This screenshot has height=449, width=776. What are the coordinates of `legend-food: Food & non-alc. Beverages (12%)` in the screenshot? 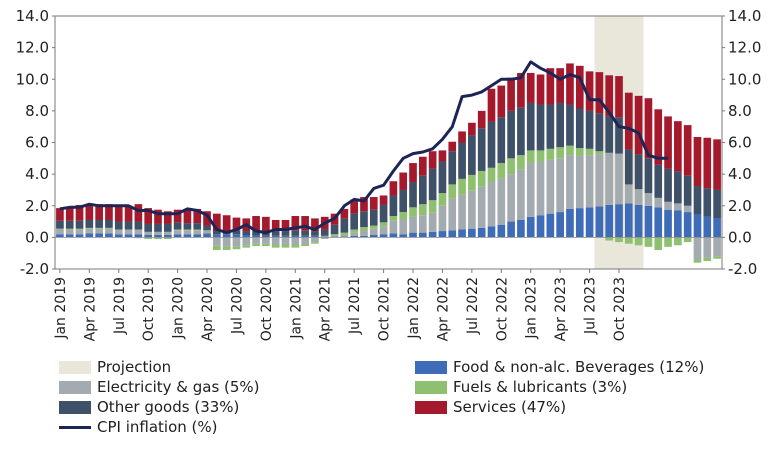 It's located at (559, 367).